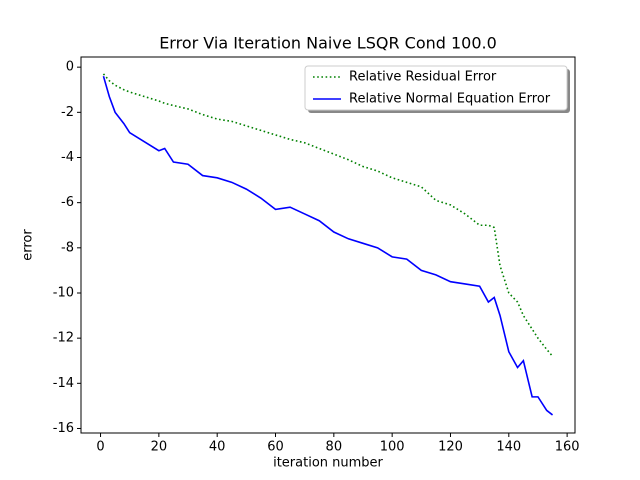  I want to click on y-tick-label: -16, so click(63, 428).